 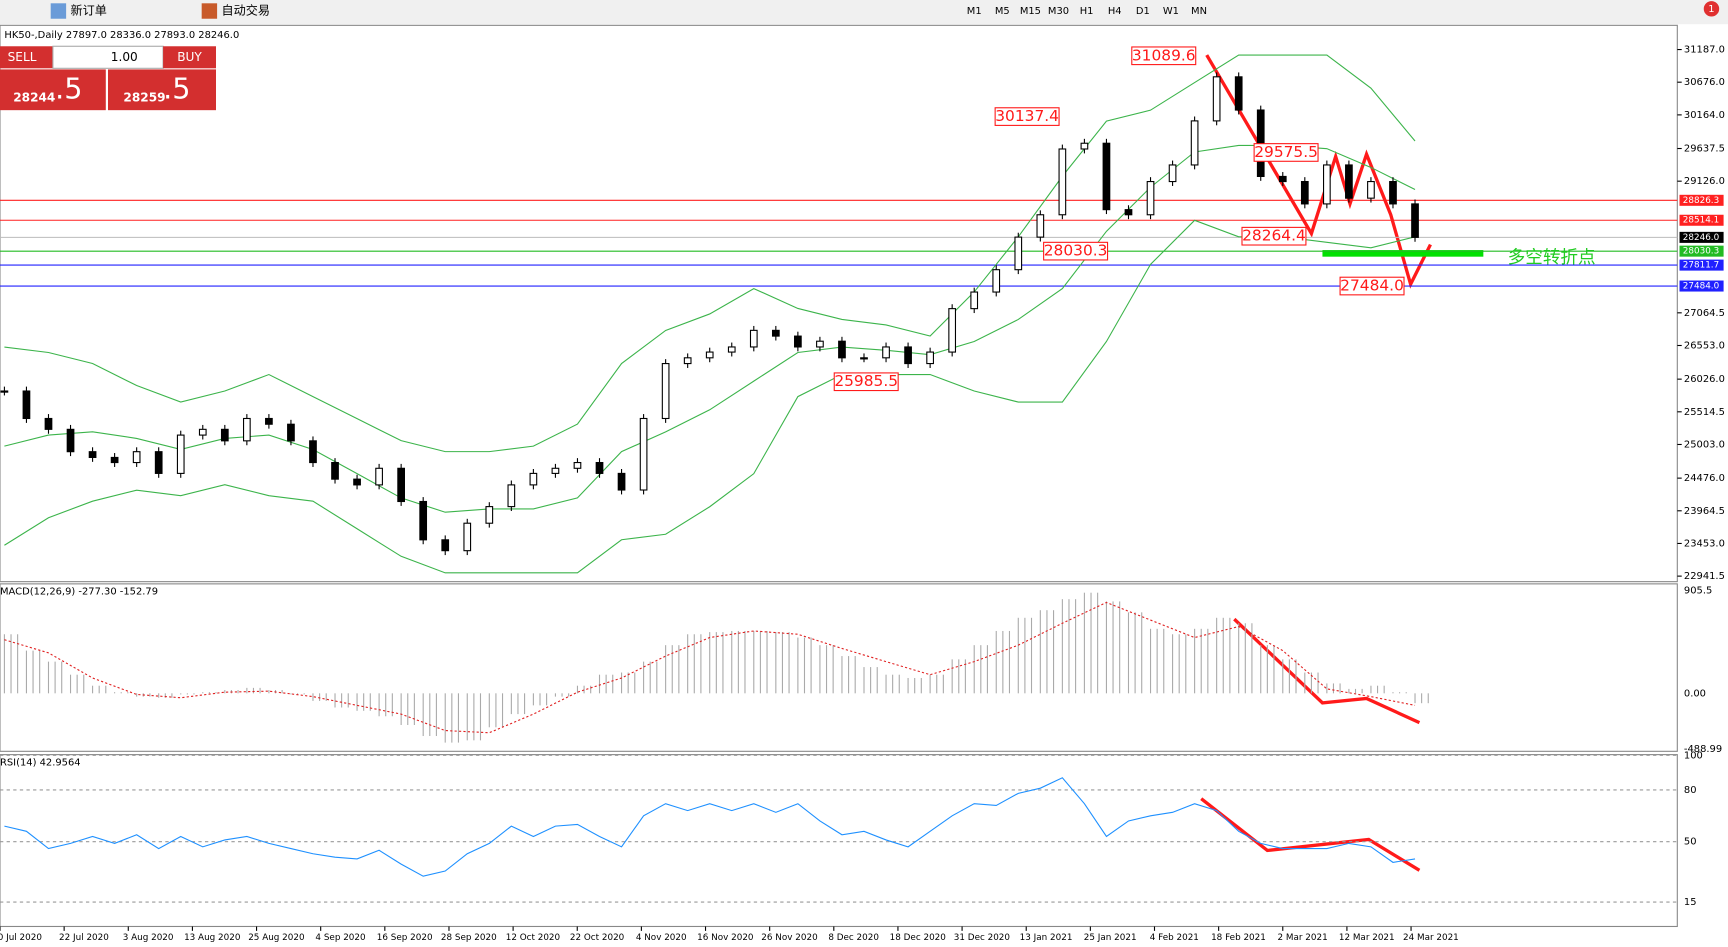 I want to click on level-label: 28246.0, so click(x=1701, y=238).